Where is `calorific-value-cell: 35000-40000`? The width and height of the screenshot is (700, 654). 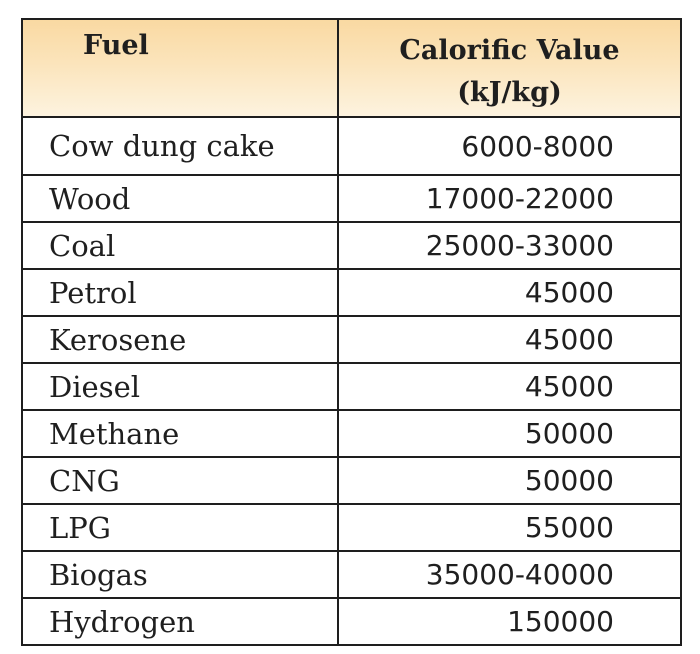
calorific-value-cell: 35000-40000 is located at coordinates (509, 574).